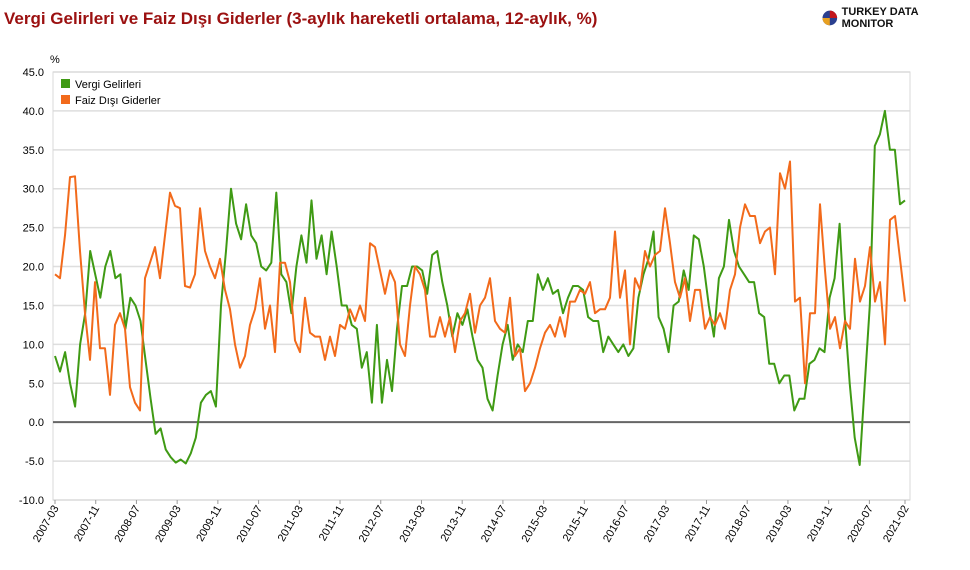  Describe the element at coordinates (33, 112) in the screenshot. I see `y-tick-label: 40.0` at that location.